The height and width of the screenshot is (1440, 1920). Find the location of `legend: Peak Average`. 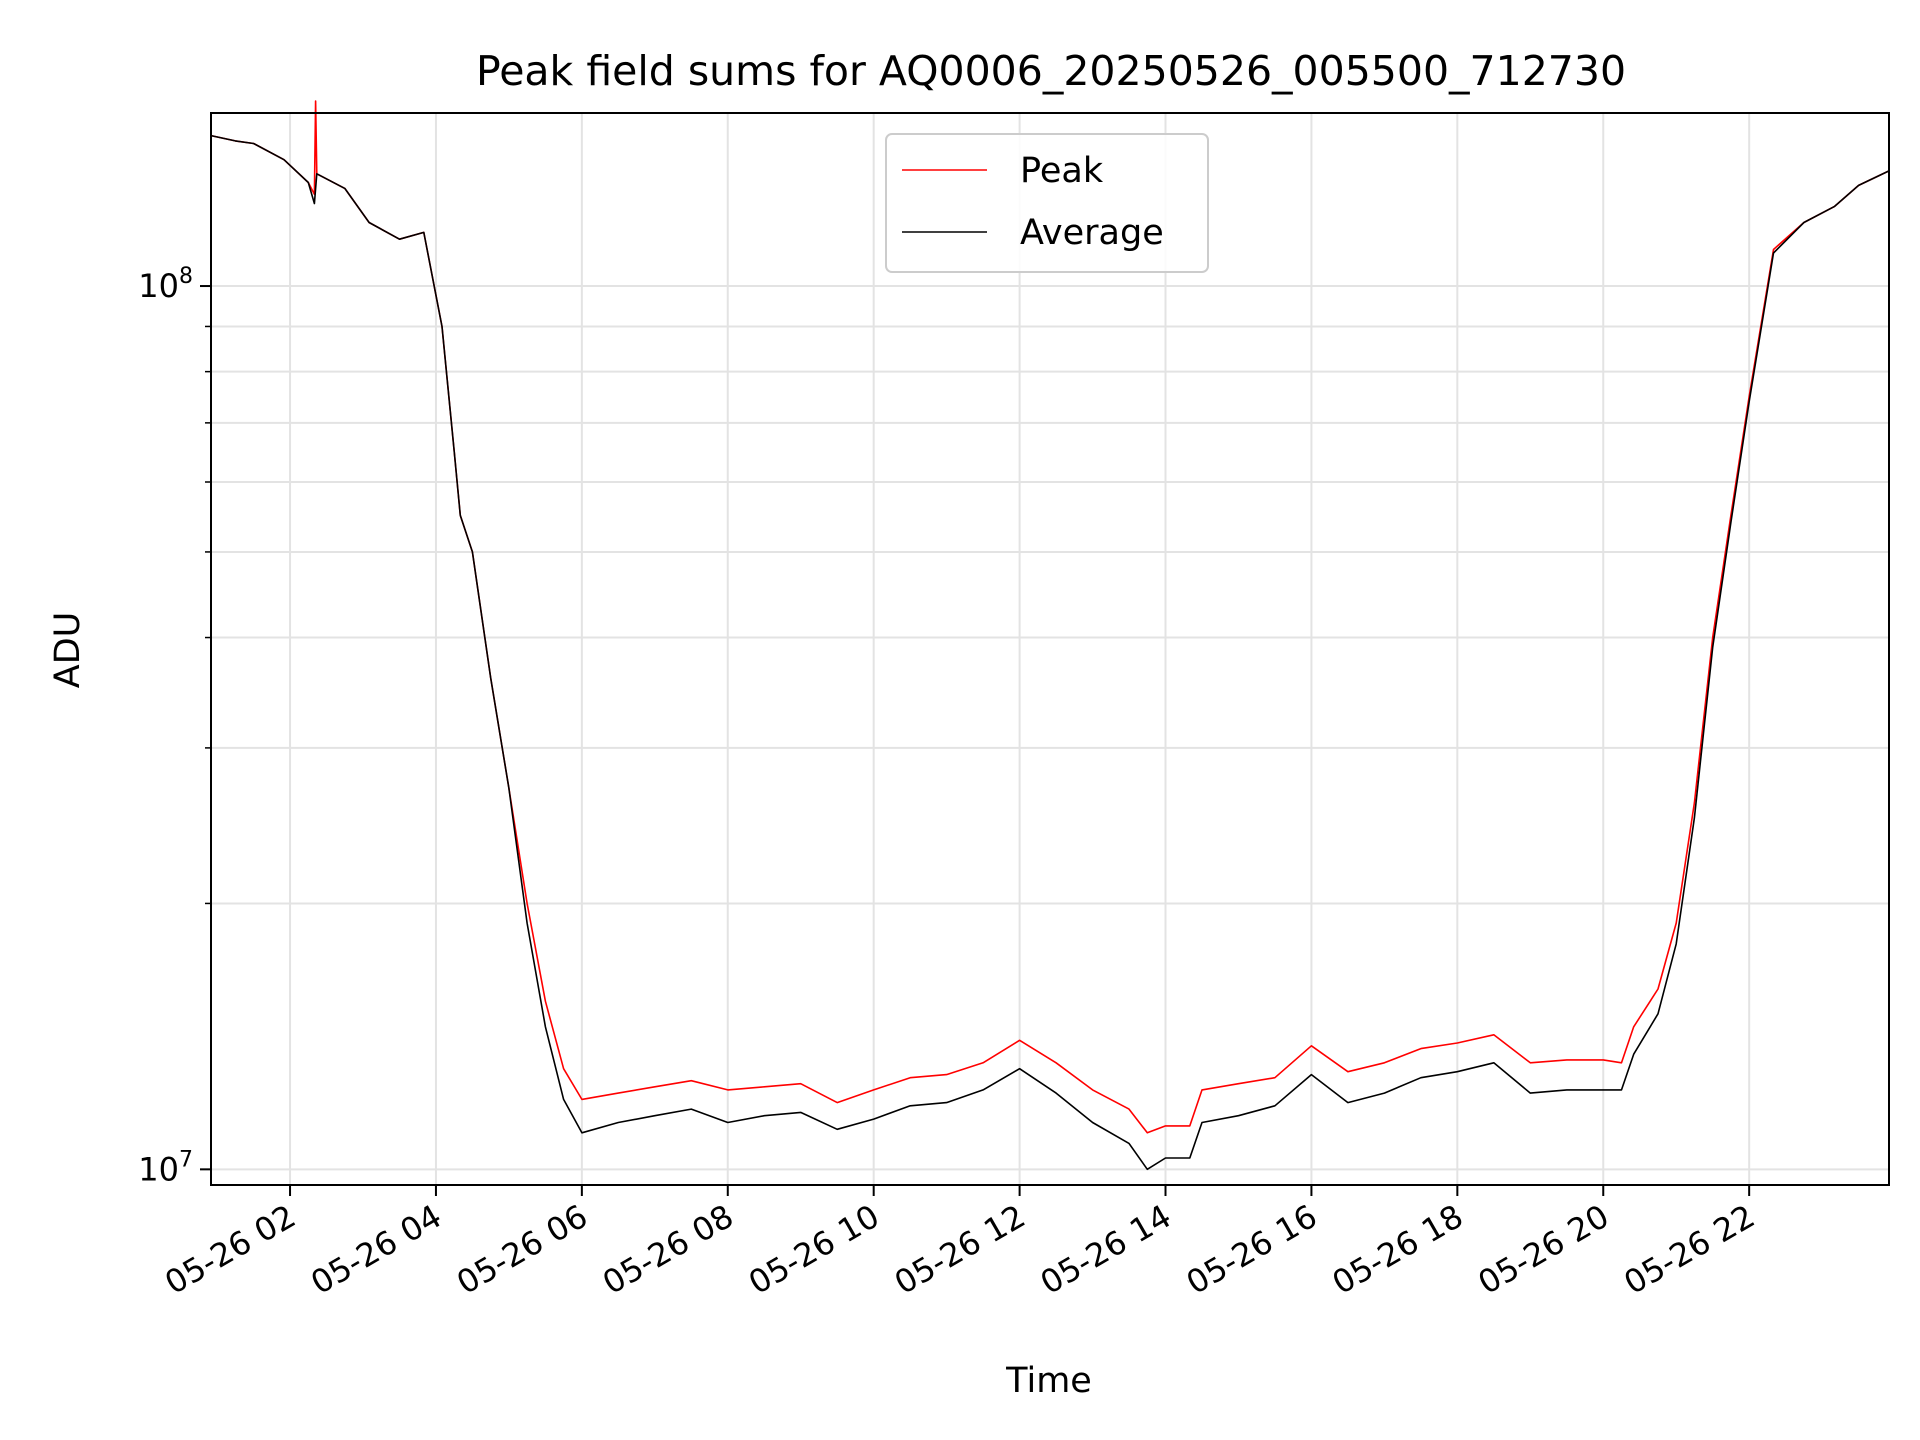

legend: Peak Average is located at coordinates (1047, 203).